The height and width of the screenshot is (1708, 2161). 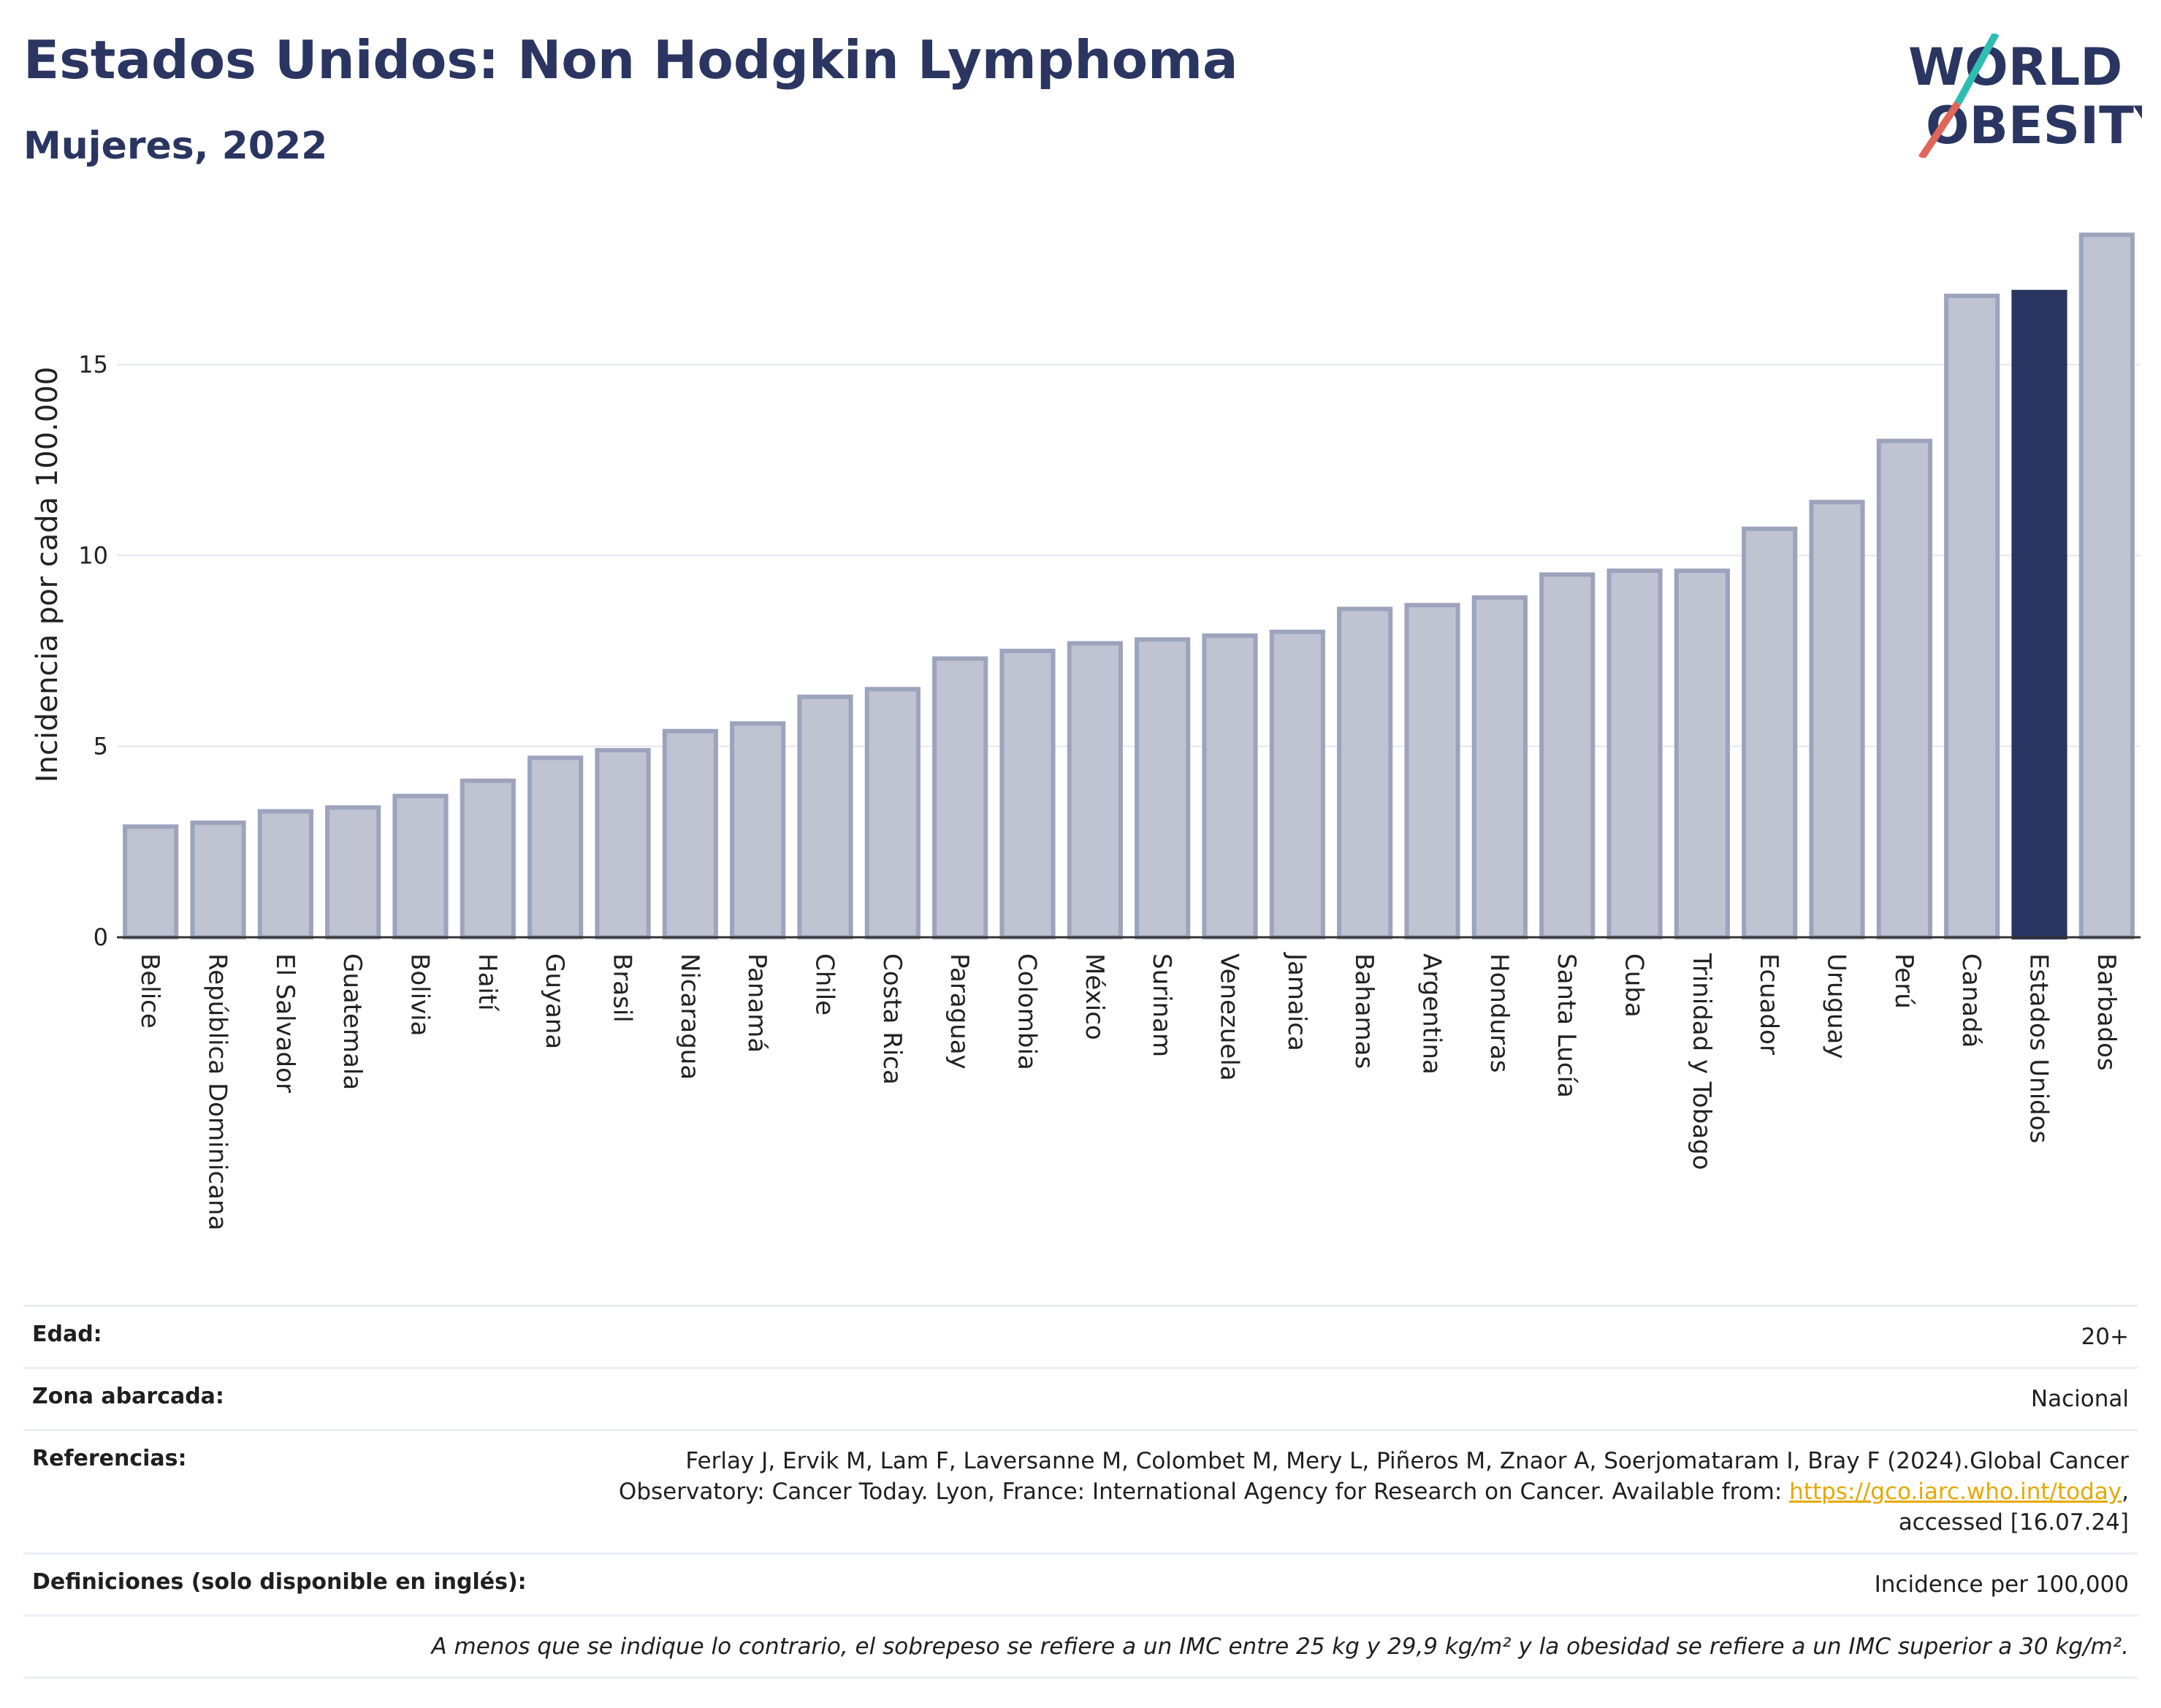 What do you see at coordinates (1297, 784) in the screenshot?
I see `bar-jamaica` at bounding box center [1297, 784].